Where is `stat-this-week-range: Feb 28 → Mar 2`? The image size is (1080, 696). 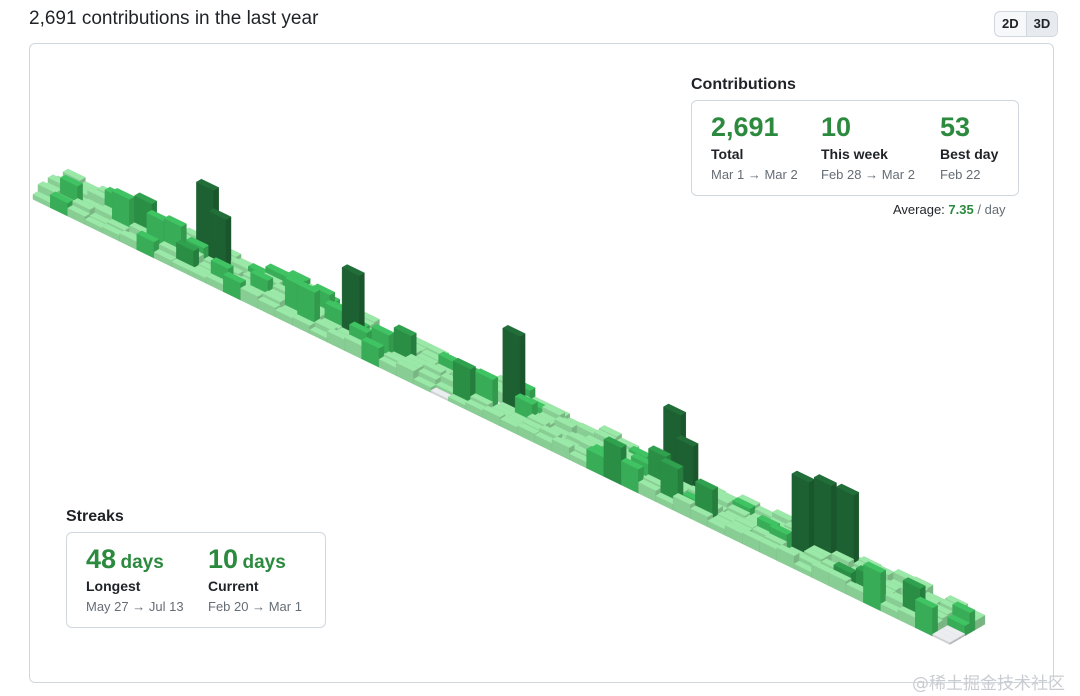 stat-this-week-range: Feb 28 → Mar 2 is located at coordinates (868, 174).